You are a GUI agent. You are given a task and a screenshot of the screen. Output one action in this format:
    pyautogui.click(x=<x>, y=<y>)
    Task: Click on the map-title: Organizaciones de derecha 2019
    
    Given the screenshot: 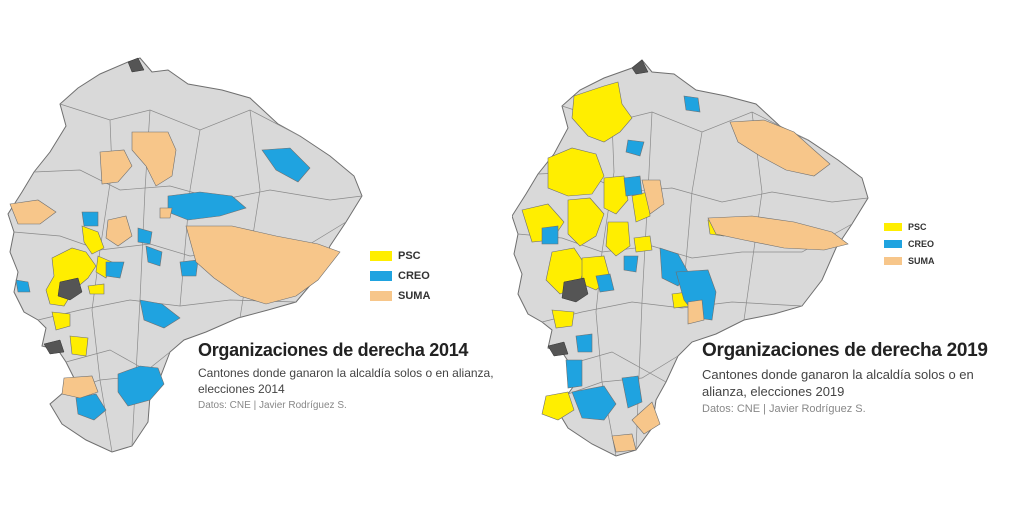 What is the action you would take?
    pyautogui.click(x=845, y=350)
    